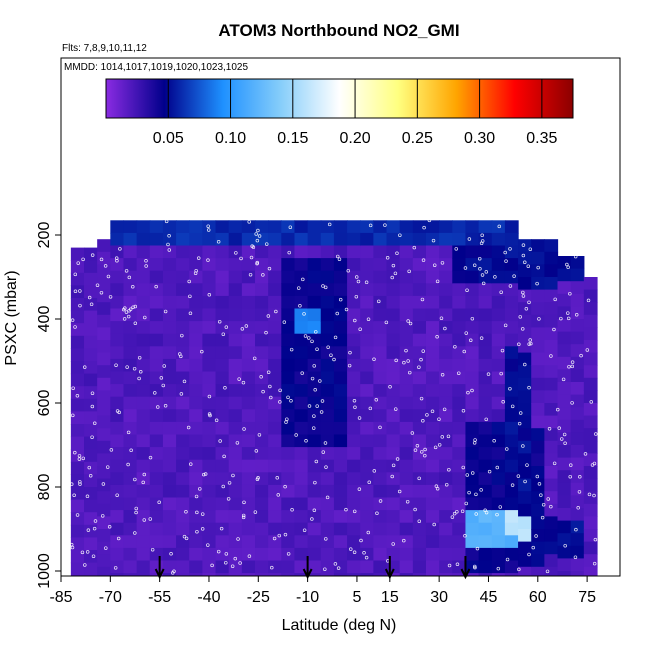  What do you see at coordinates (156, 67) in the screenshot?
I see `mmdd-label: MMDD: 1014,1017,1019,1020,1023,1025` at bounding box center [156, 67].